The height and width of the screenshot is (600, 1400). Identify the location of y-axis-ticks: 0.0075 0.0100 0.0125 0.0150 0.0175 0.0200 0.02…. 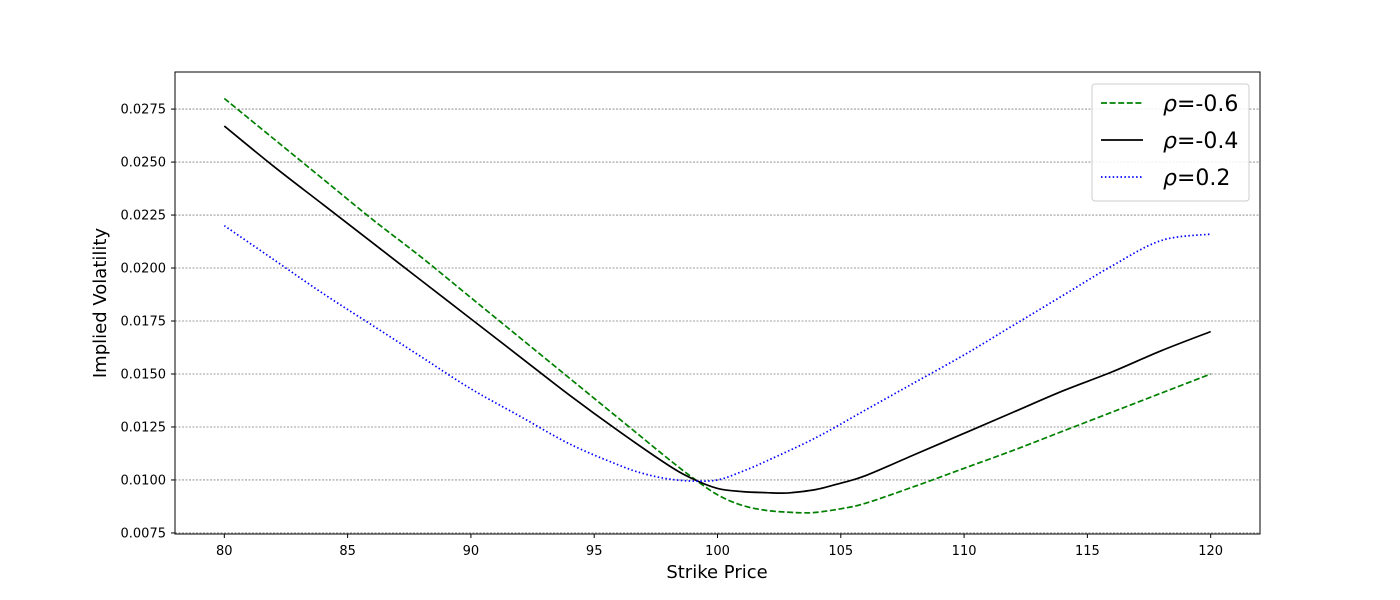
(148, 322).